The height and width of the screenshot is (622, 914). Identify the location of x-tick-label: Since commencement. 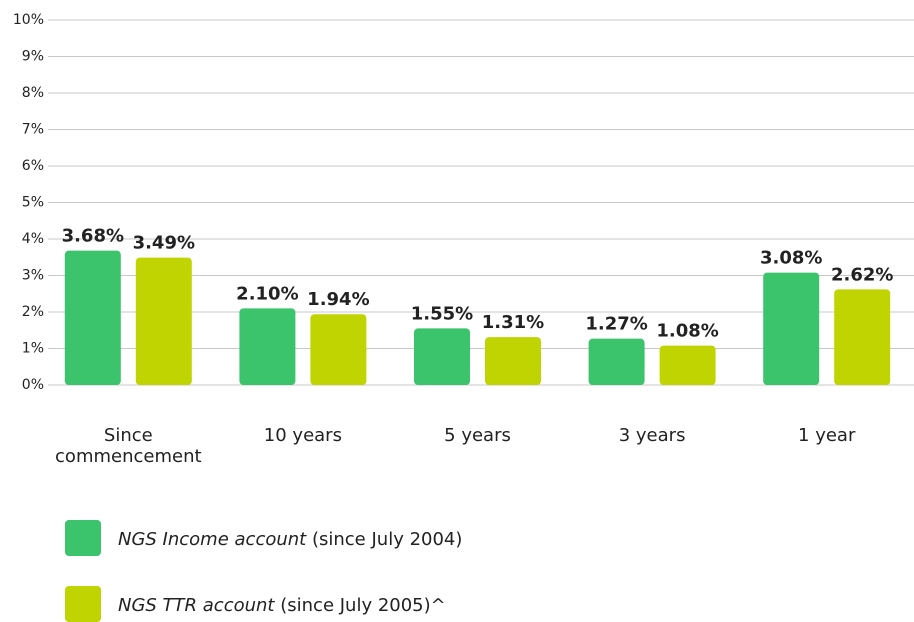
(128, 446).